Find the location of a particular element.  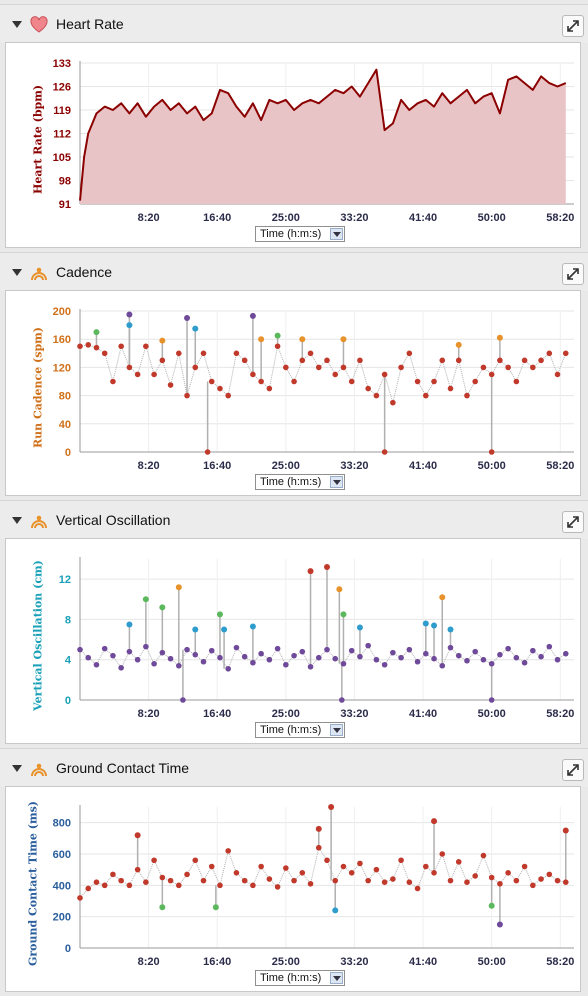

panel-title: Ground Contact Time is located at coordinates (123, 768).